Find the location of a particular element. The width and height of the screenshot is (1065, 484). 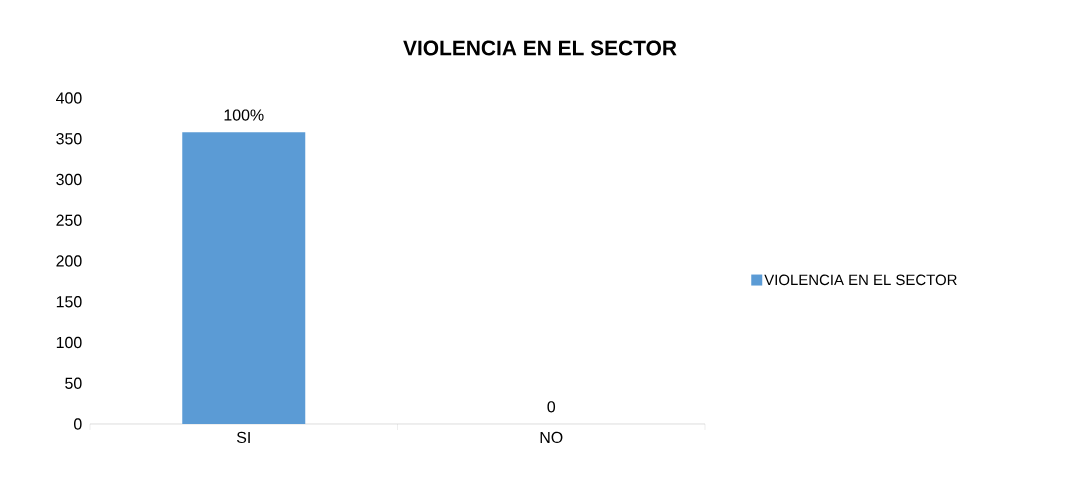

y-tick-label: 300 is located at coordinates (69, 179).